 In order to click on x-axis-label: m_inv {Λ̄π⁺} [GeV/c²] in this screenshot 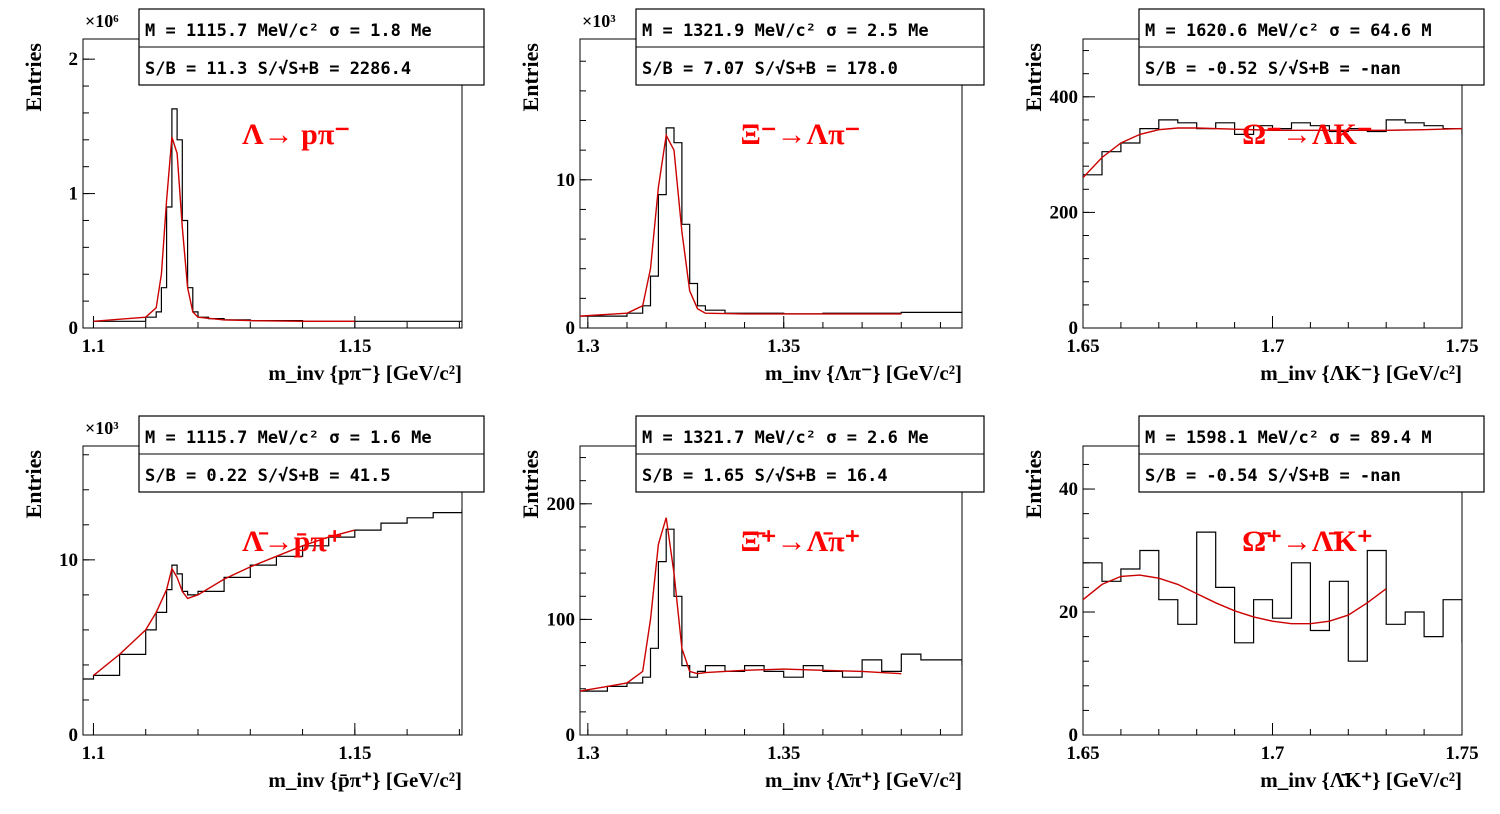, I will do `click(863, 780)`.